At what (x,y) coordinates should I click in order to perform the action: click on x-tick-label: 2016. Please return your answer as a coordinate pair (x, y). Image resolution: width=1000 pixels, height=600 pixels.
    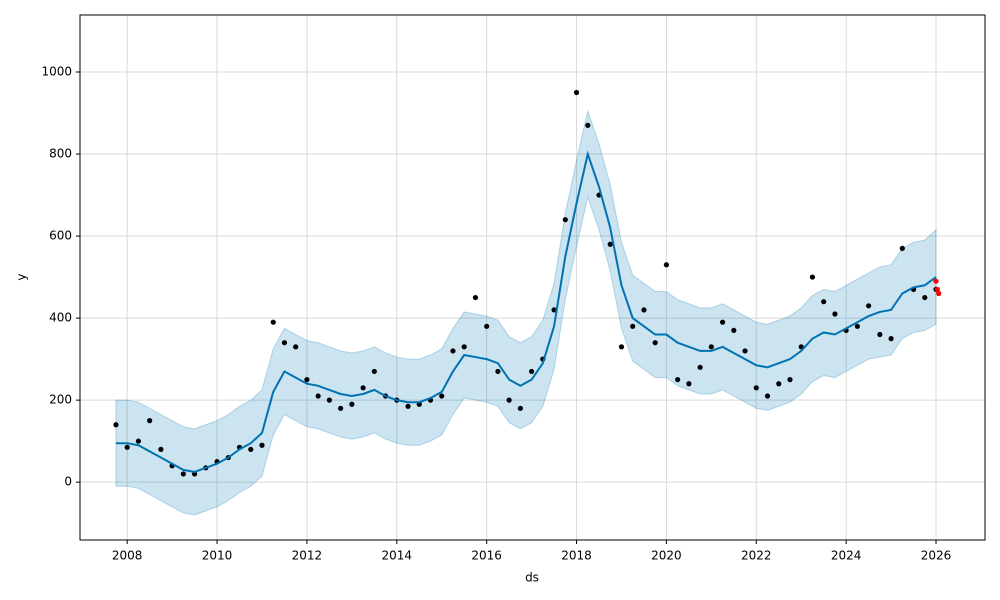
    Looking at the image, I should click on (486, 556).